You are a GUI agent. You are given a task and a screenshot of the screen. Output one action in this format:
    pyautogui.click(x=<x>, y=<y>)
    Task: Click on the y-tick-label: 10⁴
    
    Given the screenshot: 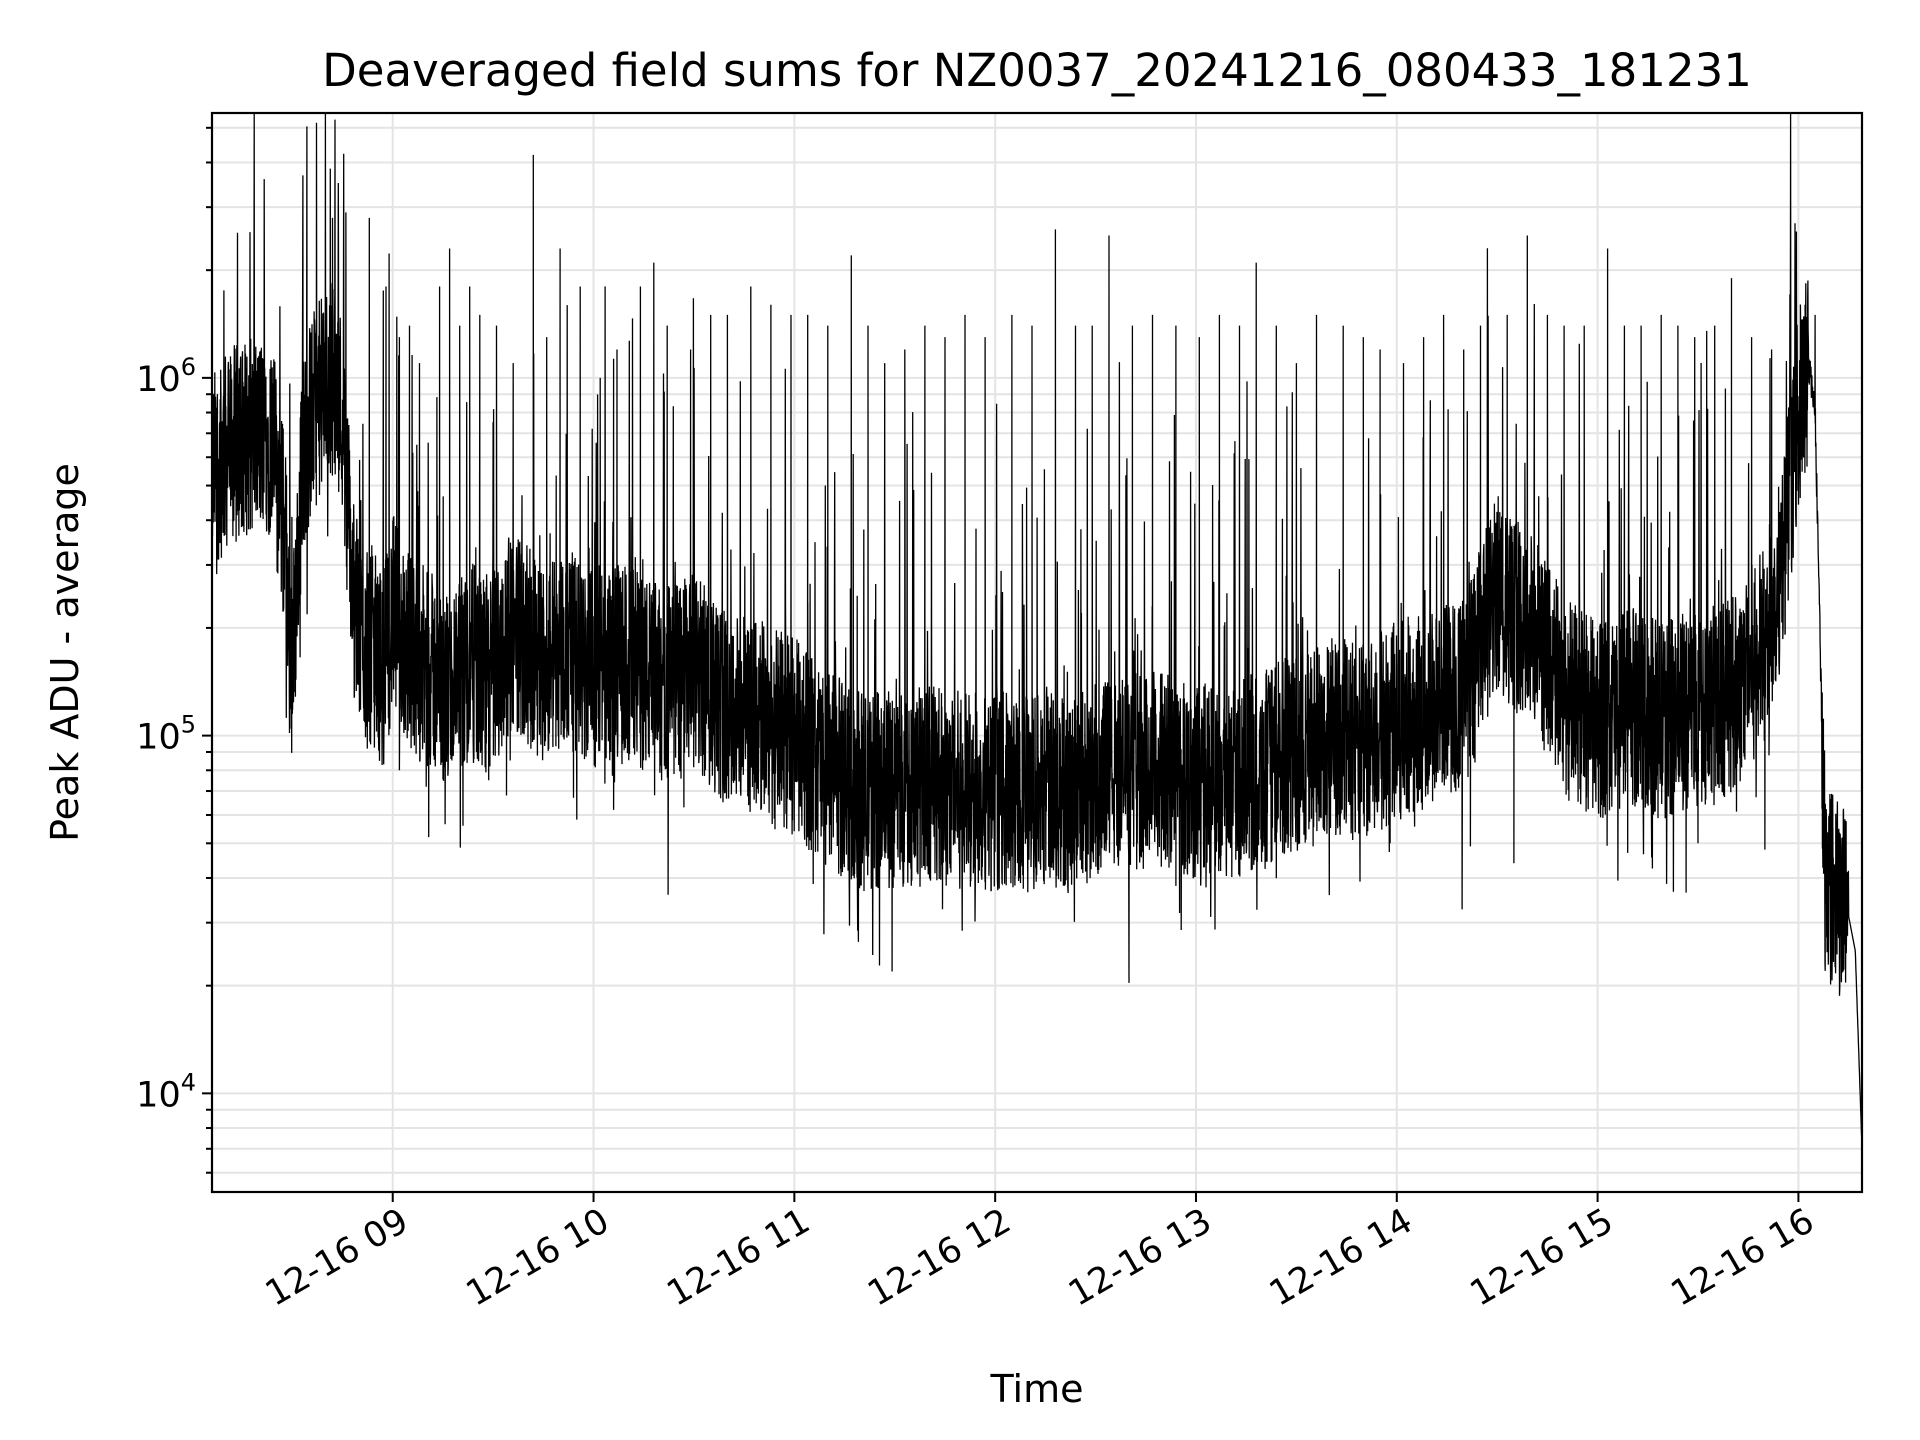 What is the action you would take?
    pyautogui.click(x=166, y=1091)
    